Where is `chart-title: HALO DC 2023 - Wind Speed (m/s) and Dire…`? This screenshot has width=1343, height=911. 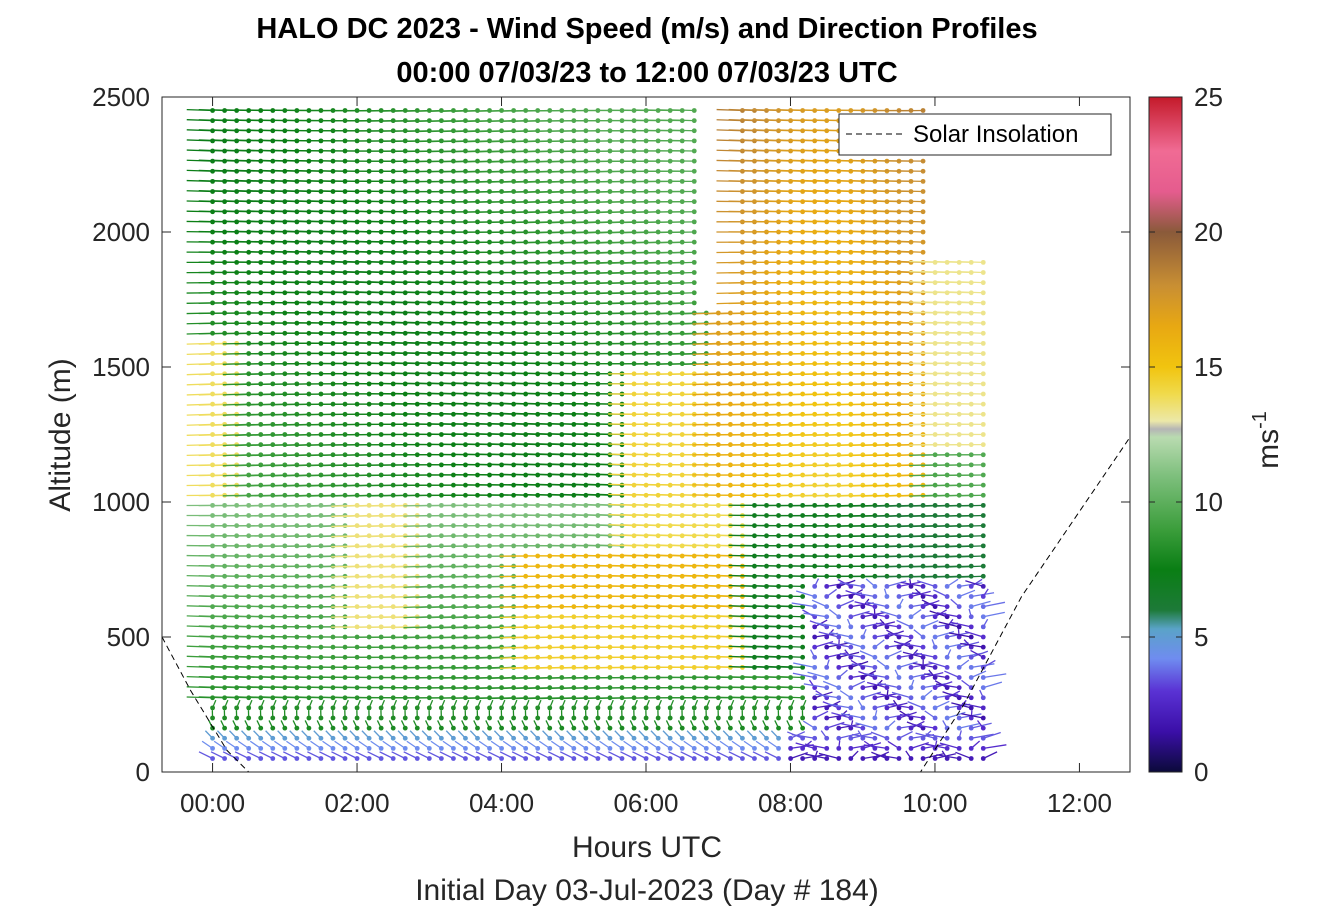 chart-title: HALO DC 2023 - Wind Speed (m/s) and Dire… is located at coordinates (646, 29).